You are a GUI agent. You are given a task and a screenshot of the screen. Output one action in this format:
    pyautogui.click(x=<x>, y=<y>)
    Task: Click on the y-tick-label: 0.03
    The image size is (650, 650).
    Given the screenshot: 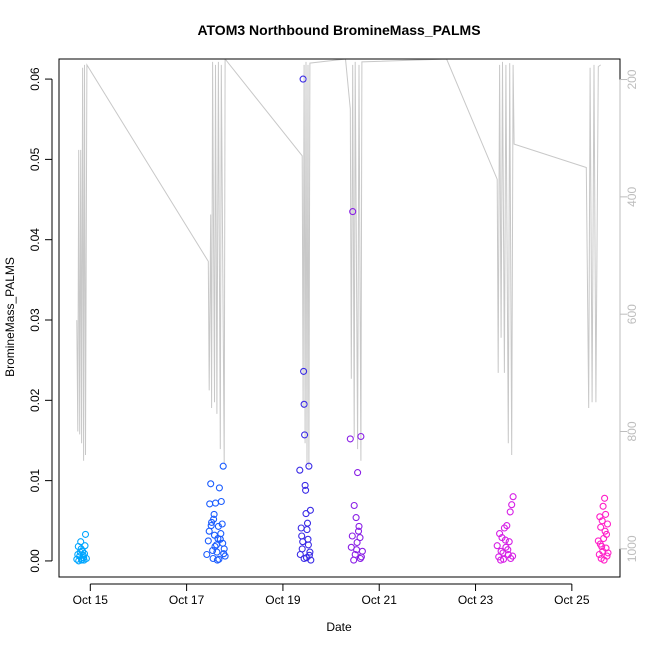 What is the action you would take?
    pyautogui.click(x=35, y=320)
    